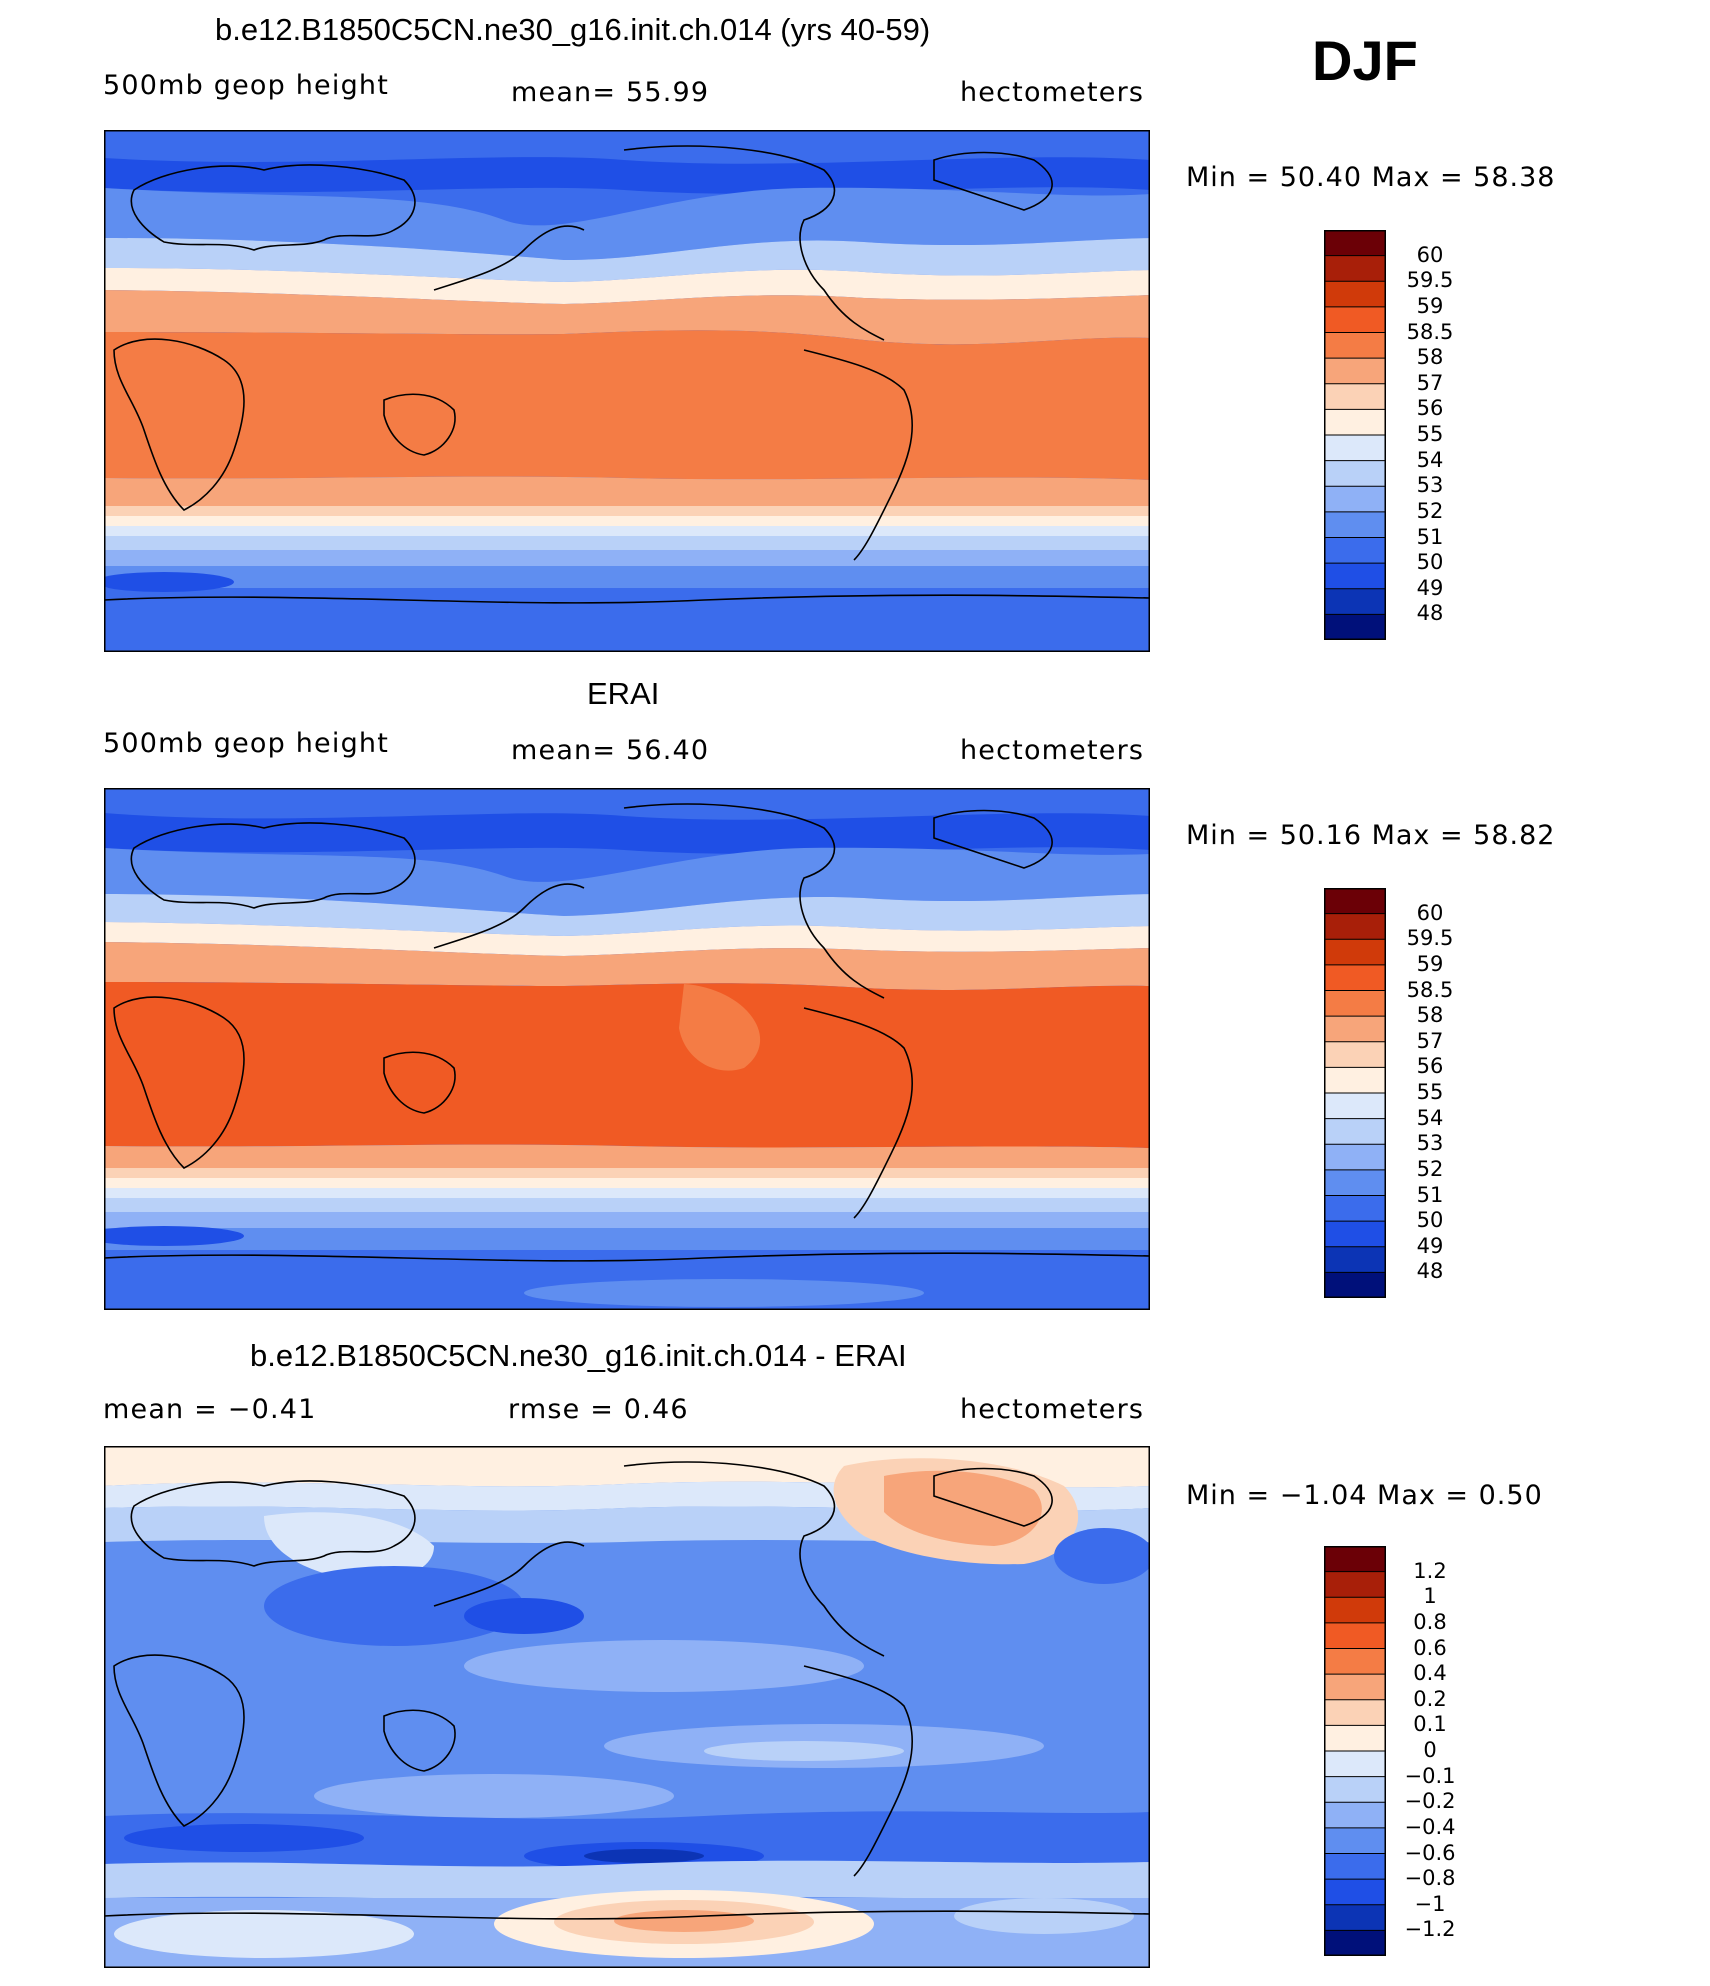 The width and height of the screenshot is (1710, 1986). What do you see at coordinates (210, 1409) in the screenshot?
I see `panel-3-mean-label: mean = −0.41` at bounding box center [210, 1409].